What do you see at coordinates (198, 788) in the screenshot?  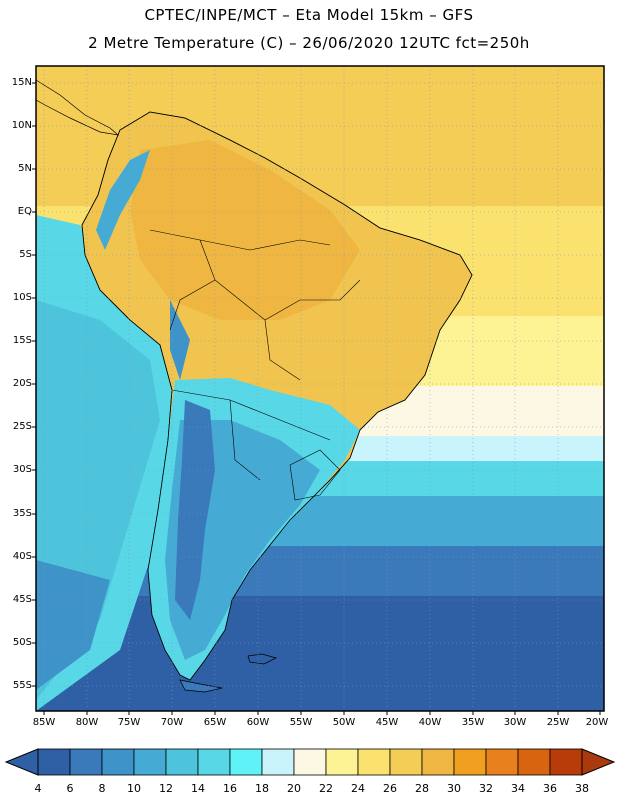 I see `colorbar-tick-label: 14` at bounding box center [198, 788].